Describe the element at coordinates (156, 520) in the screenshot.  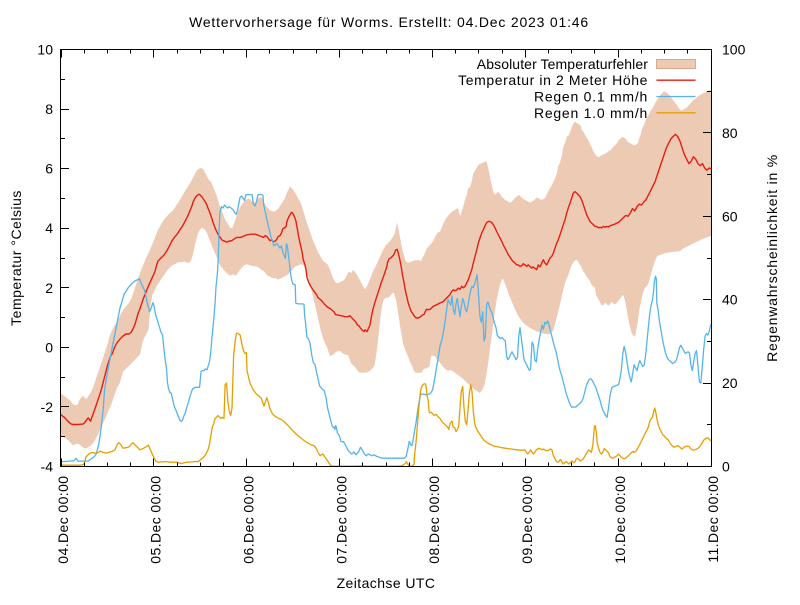
I see `svg-text: 05.Dec 00:00` at that location.